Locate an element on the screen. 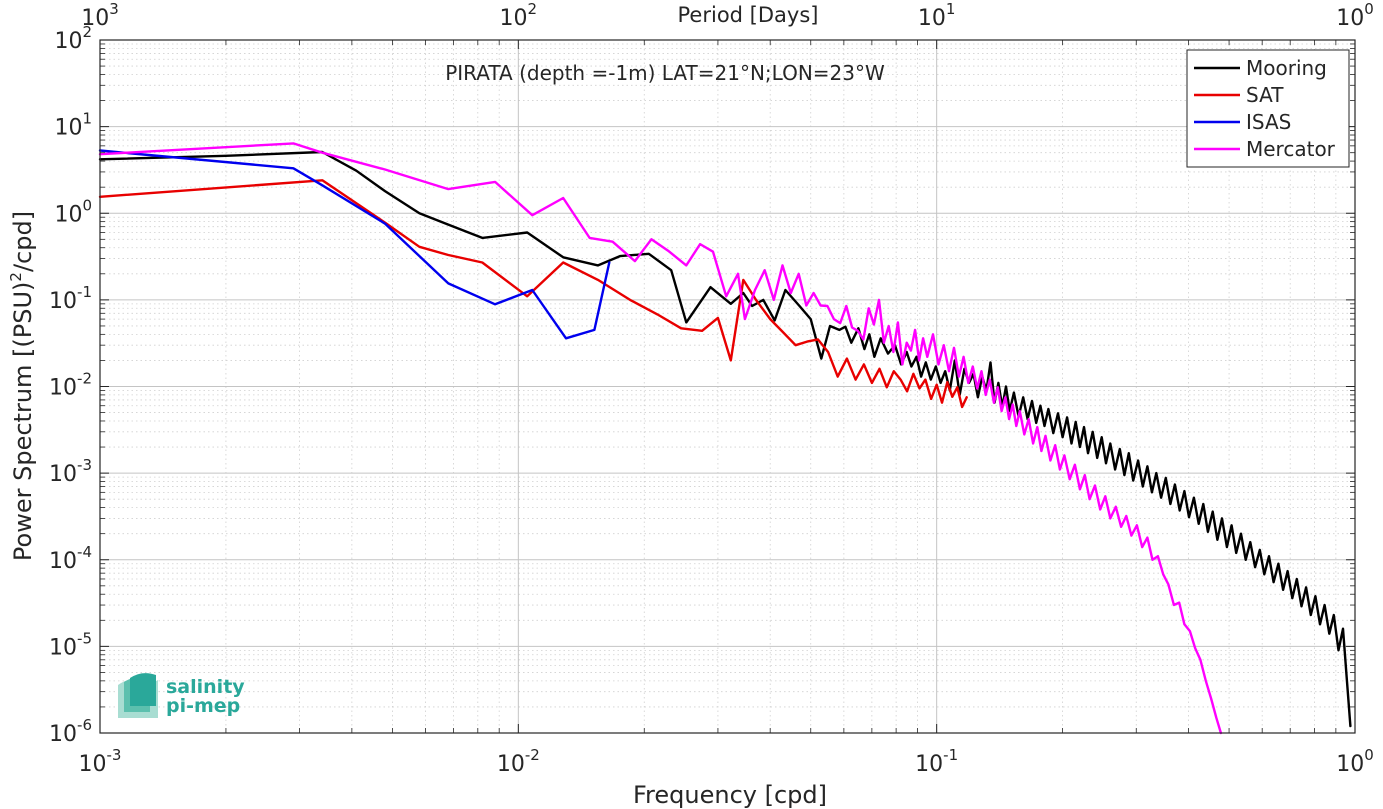 The width and height of the screenshot is (1383, 809). salinity-pi-mep-logo: salinity pi-mep is located at coordinates (181, 695).